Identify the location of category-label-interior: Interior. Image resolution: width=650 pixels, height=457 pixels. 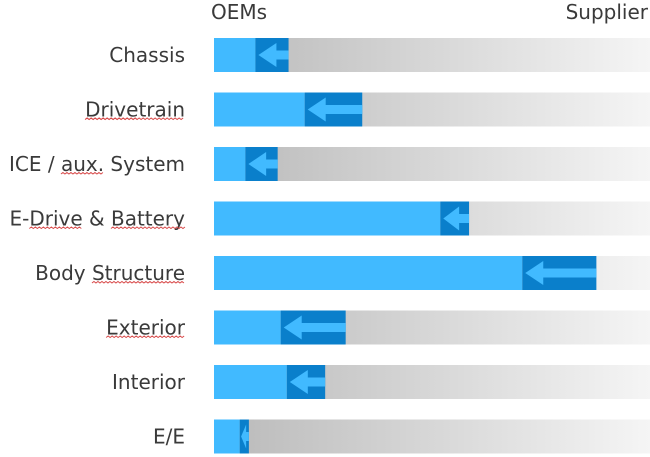
(149, 382).